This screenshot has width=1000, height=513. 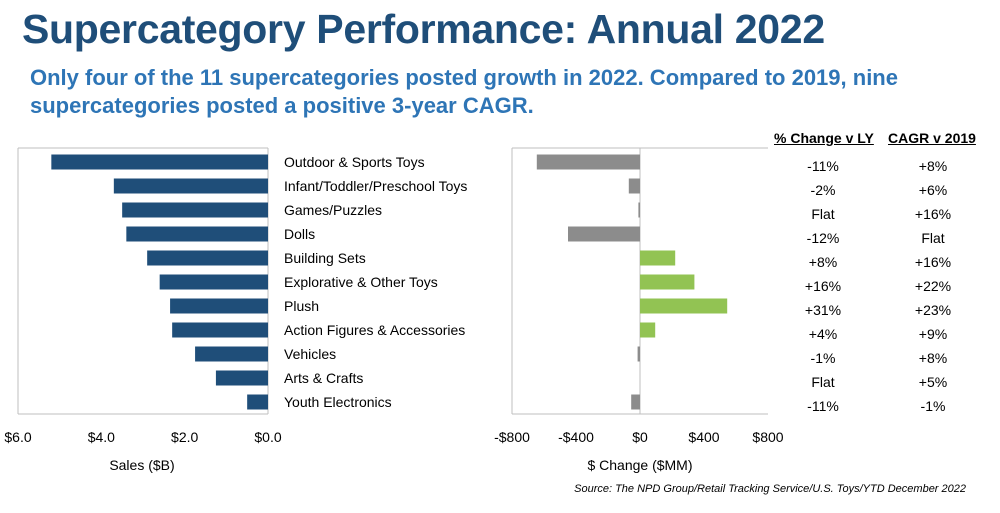 What do you see at coordinates (823, 310) in the screenshot?
I see `pct-change-cell: +31%` at bounding box center [823, 310].